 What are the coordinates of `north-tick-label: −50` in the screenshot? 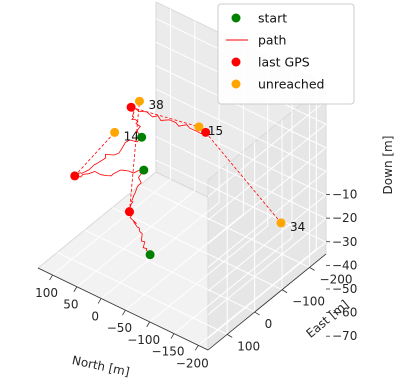 It's located at (119, 328).